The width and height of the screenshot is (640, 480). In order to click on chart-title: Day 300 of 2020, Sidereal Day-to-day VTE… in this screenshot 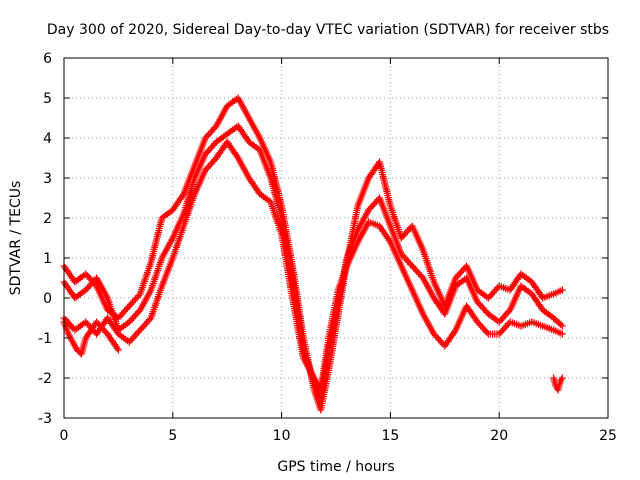, I will do `click(328, 30)`.